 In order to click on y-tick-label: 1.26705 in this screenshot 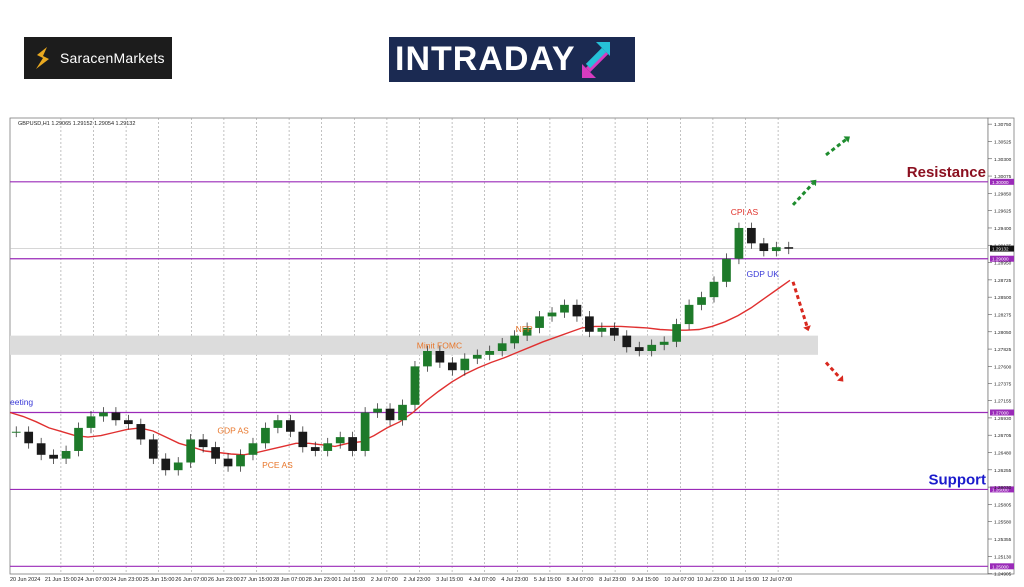, I will do `click(1003, 436)`.